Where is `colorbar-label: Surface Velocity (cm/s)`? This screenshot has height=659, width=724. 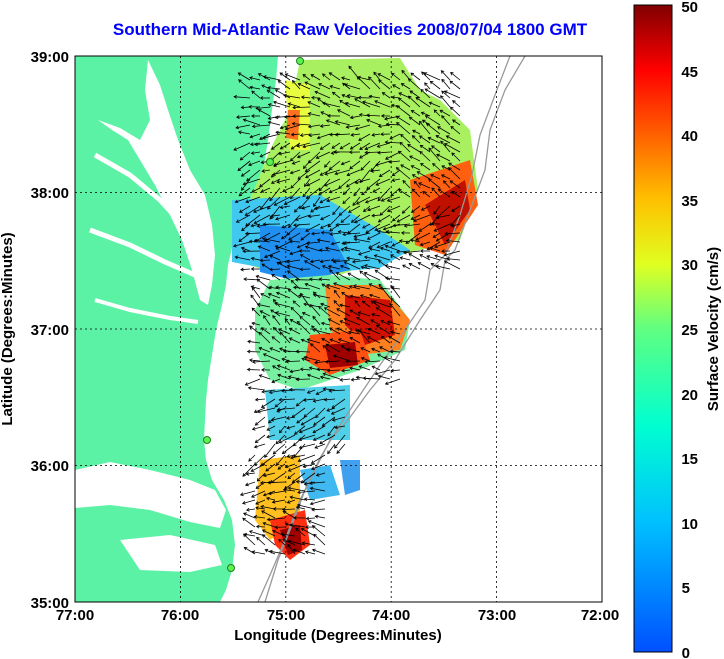
colorbar-label: Surface Velocity (cm/s) is located at coordinates (713, 329).